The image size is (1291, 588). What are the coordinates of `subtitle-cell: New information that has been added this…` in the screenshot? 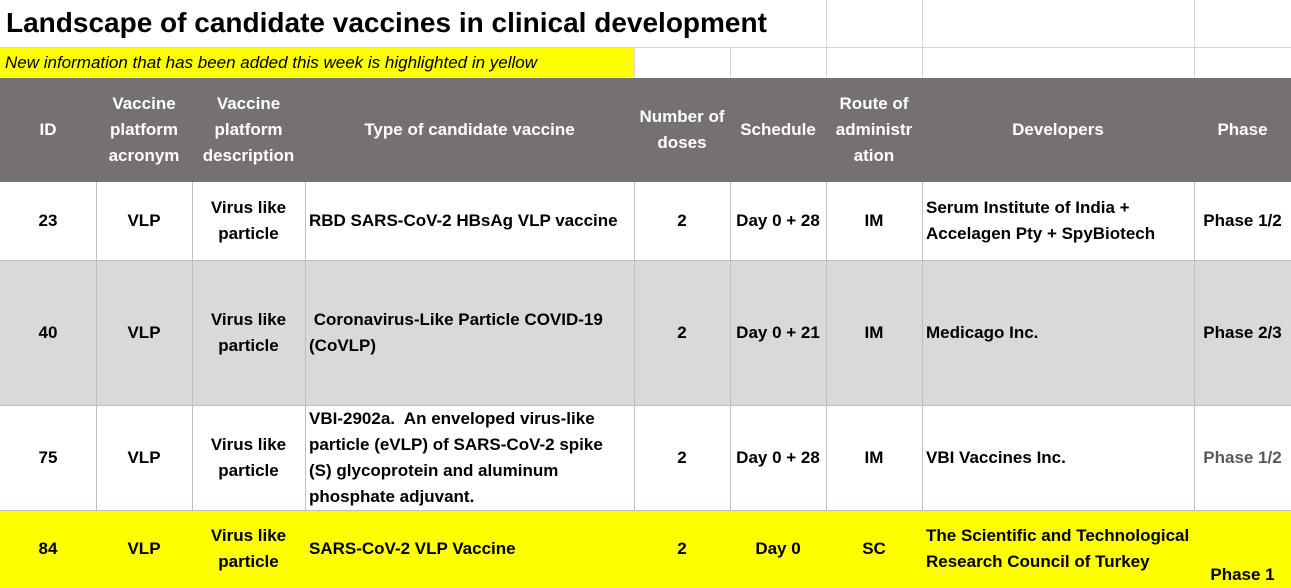 It's located at (317, 62).